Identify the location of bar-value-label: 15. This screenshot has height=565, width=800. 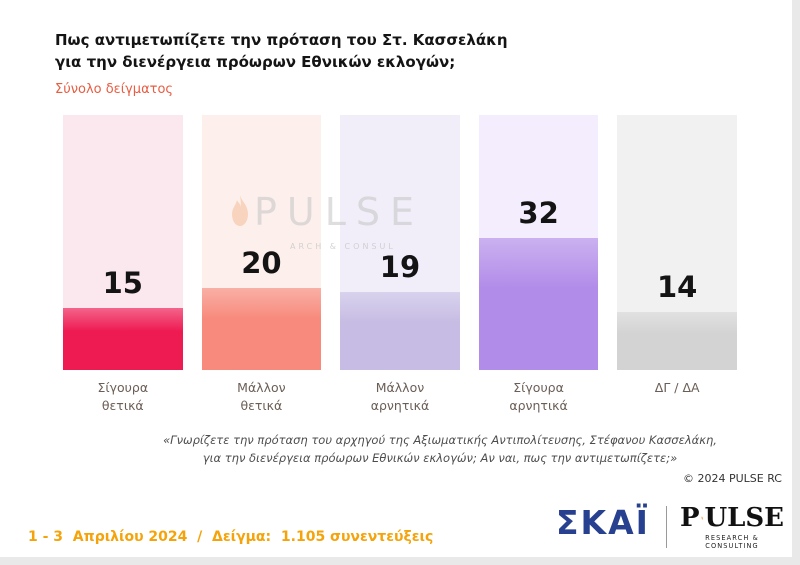
(122, 283).